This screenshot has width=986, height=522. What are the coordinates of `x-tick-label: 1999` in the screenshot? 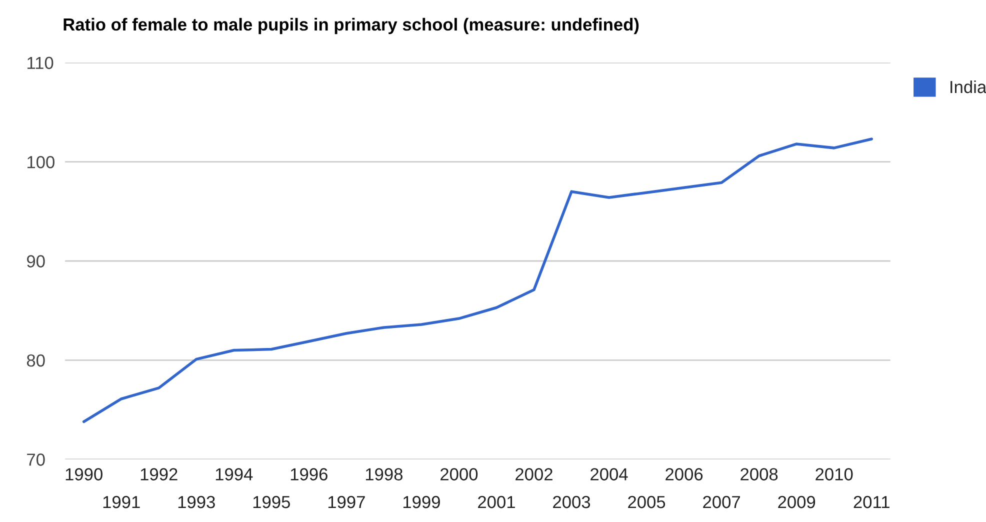 It's located at (421, 502).